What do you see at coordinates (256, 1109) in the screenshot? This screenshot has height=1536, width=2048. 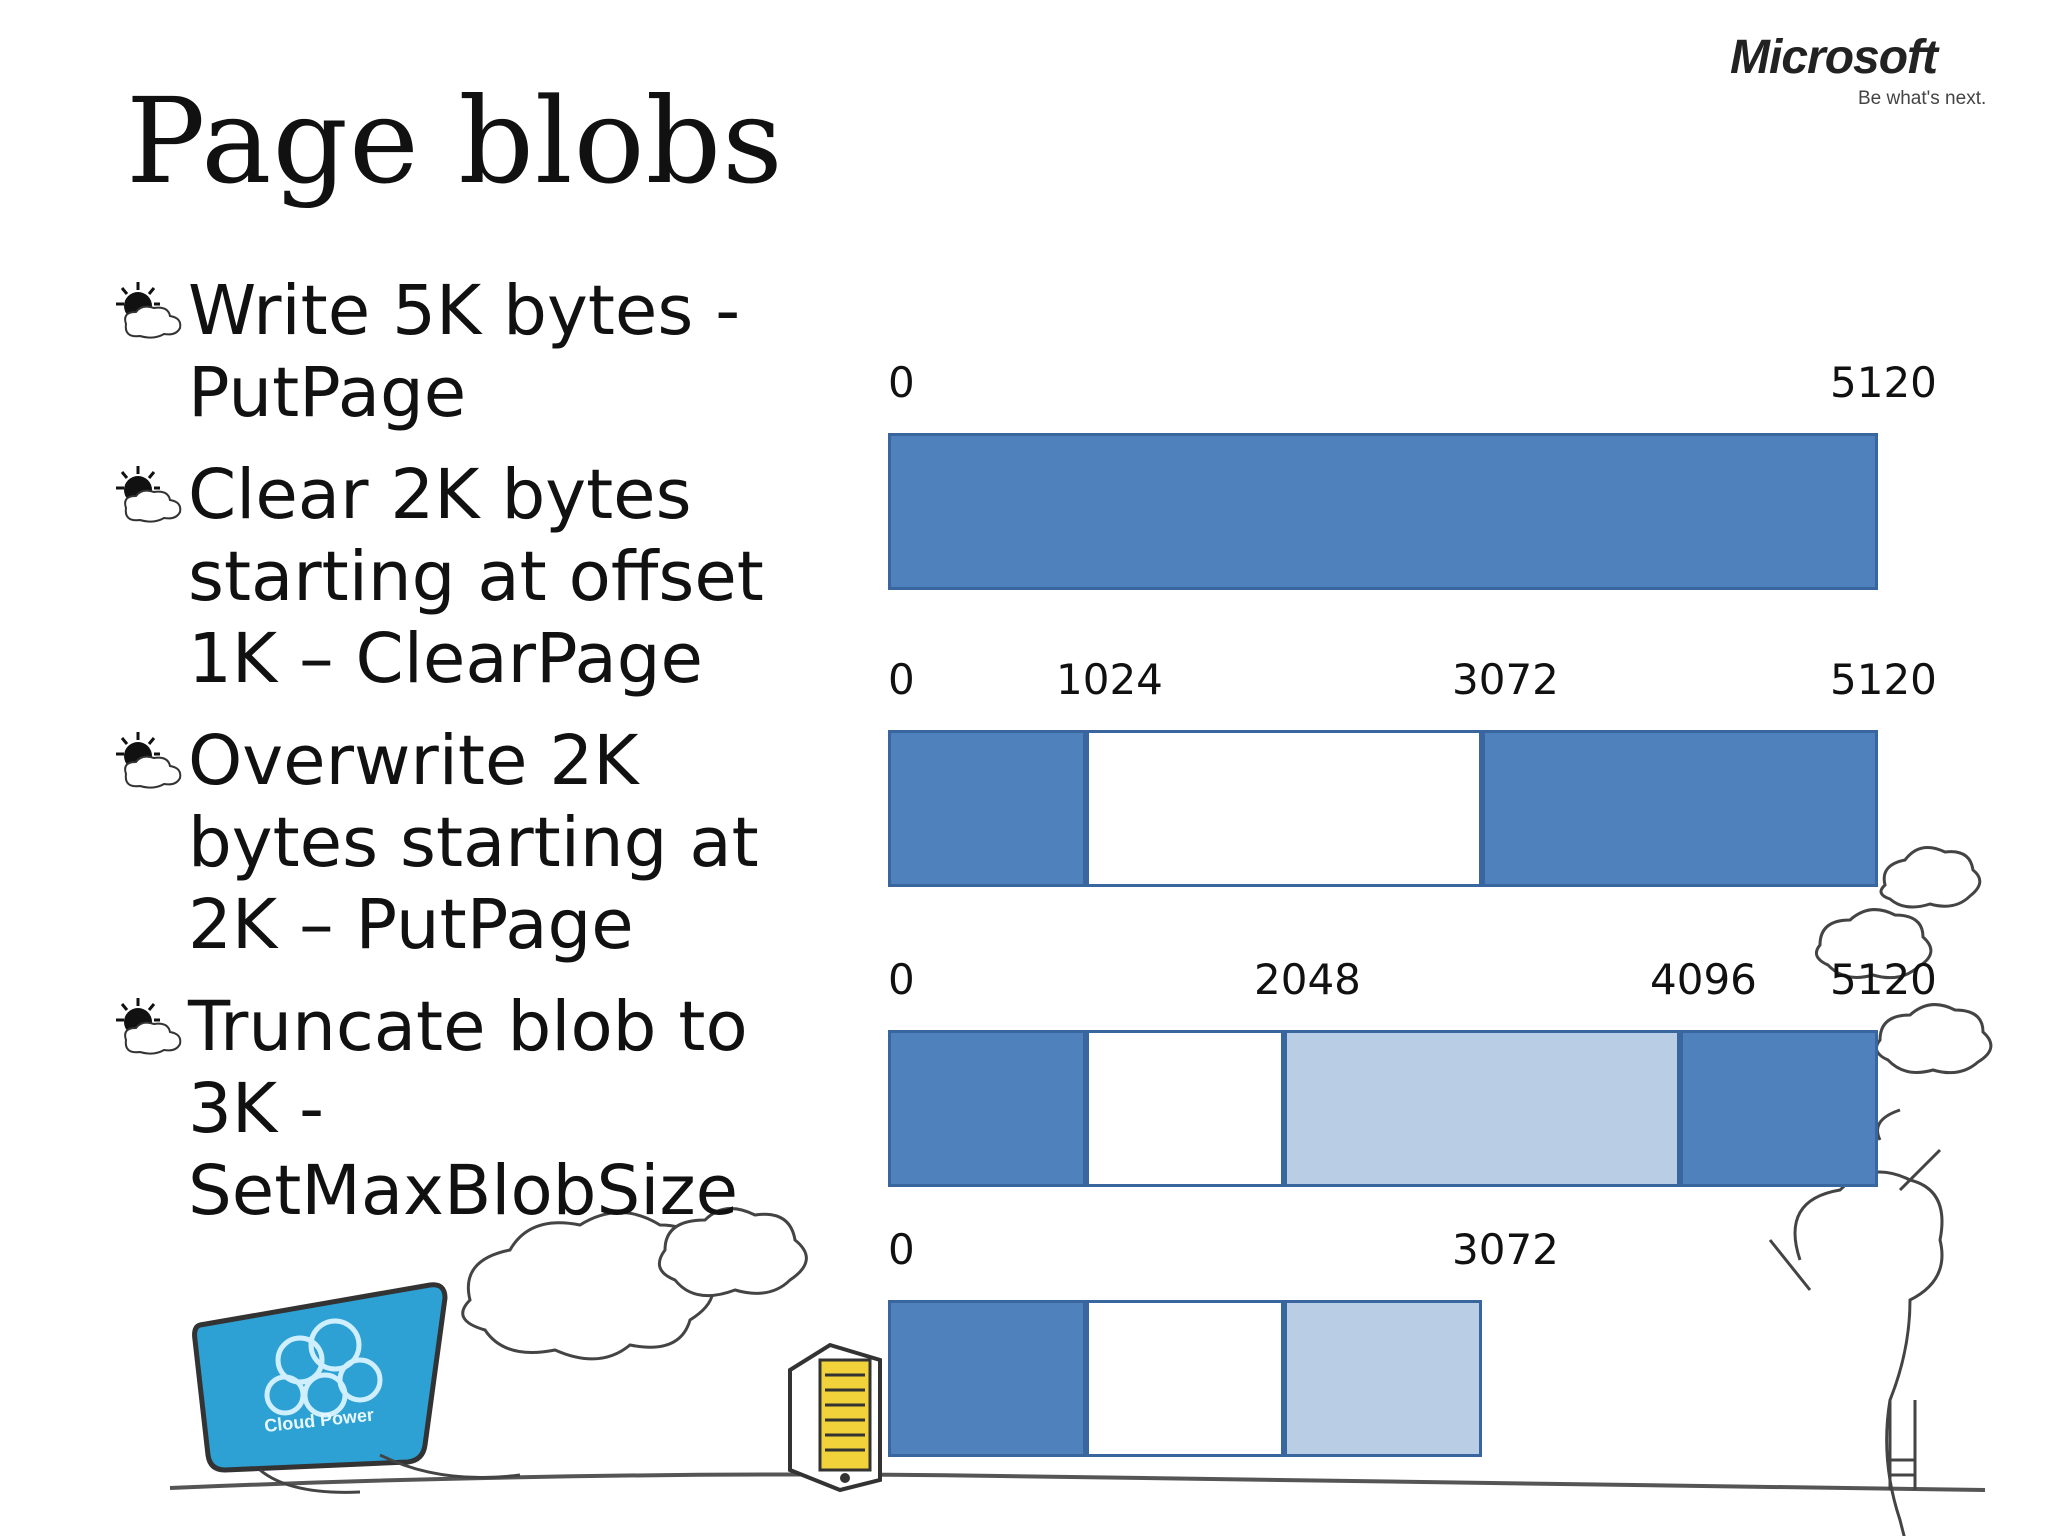 I see `bullet-text-line: 3K -` at bounding box center [256, 1109].